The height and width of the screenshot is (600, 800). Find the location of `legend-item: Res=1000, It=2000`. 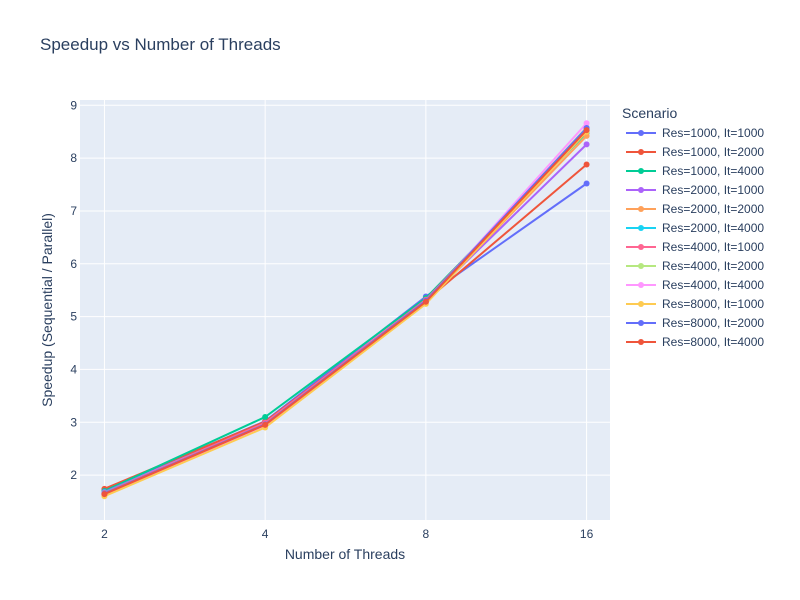

legend-item: Res=1000, It=2000 is located at coordinates (695, 152).